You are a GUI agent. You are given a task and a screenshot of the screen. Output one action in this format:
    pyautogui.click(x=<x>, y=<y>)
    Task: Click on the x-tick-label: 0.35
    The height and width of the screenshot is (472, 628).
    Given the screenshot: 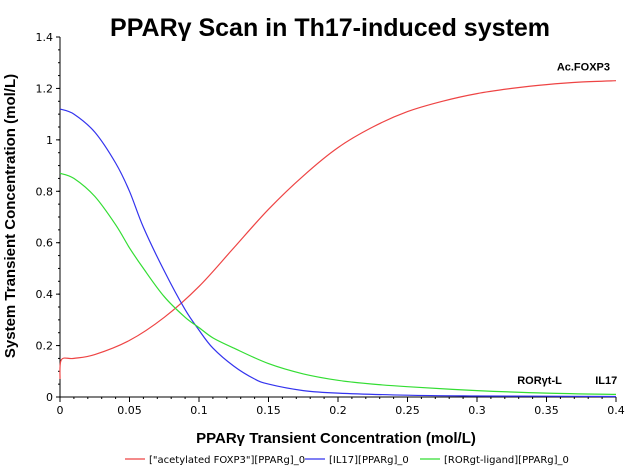 What is the action you would take?
    pyautogui.click(x=546, y=410)
    